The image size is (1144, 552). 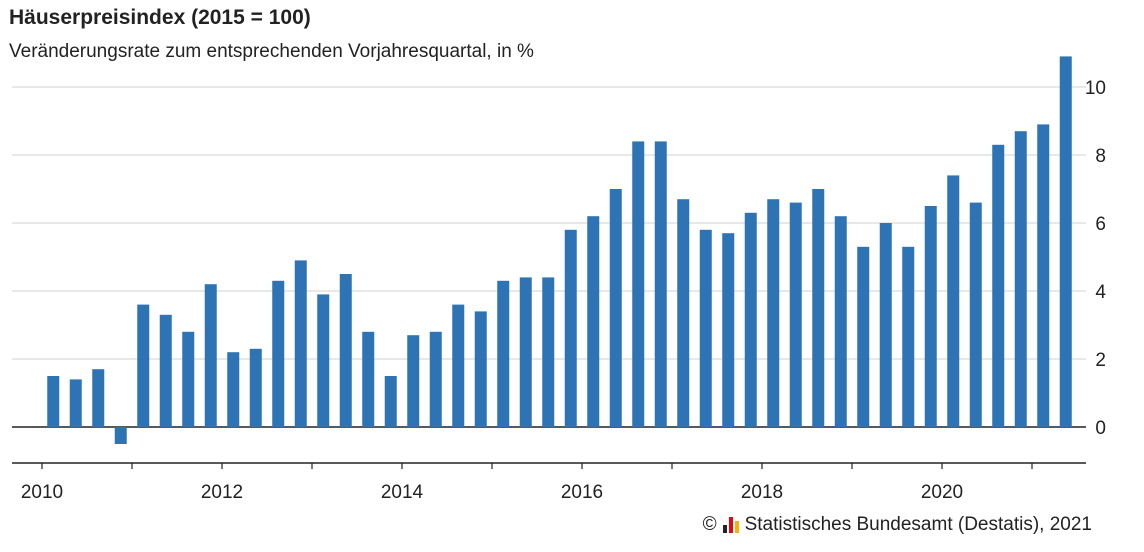 I want to click on y-tick-label: 10, so click(x=1095, y=88).